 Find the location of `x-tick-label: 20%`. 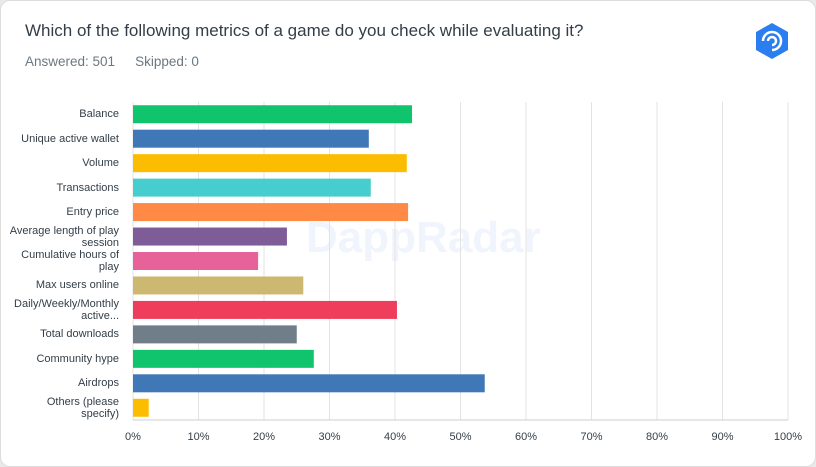

x-tick-label: 20% is located at coordinates (264, 437).